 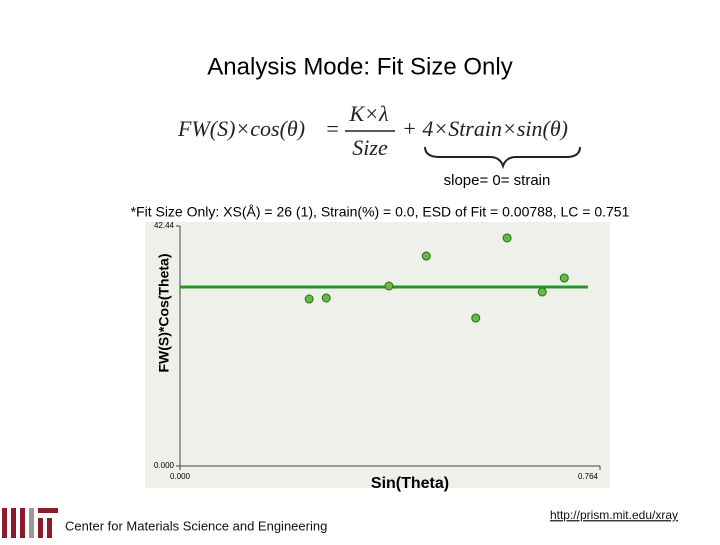 I want to click on x-axis-label: Sin(Theta), so click(x=410, y=483).